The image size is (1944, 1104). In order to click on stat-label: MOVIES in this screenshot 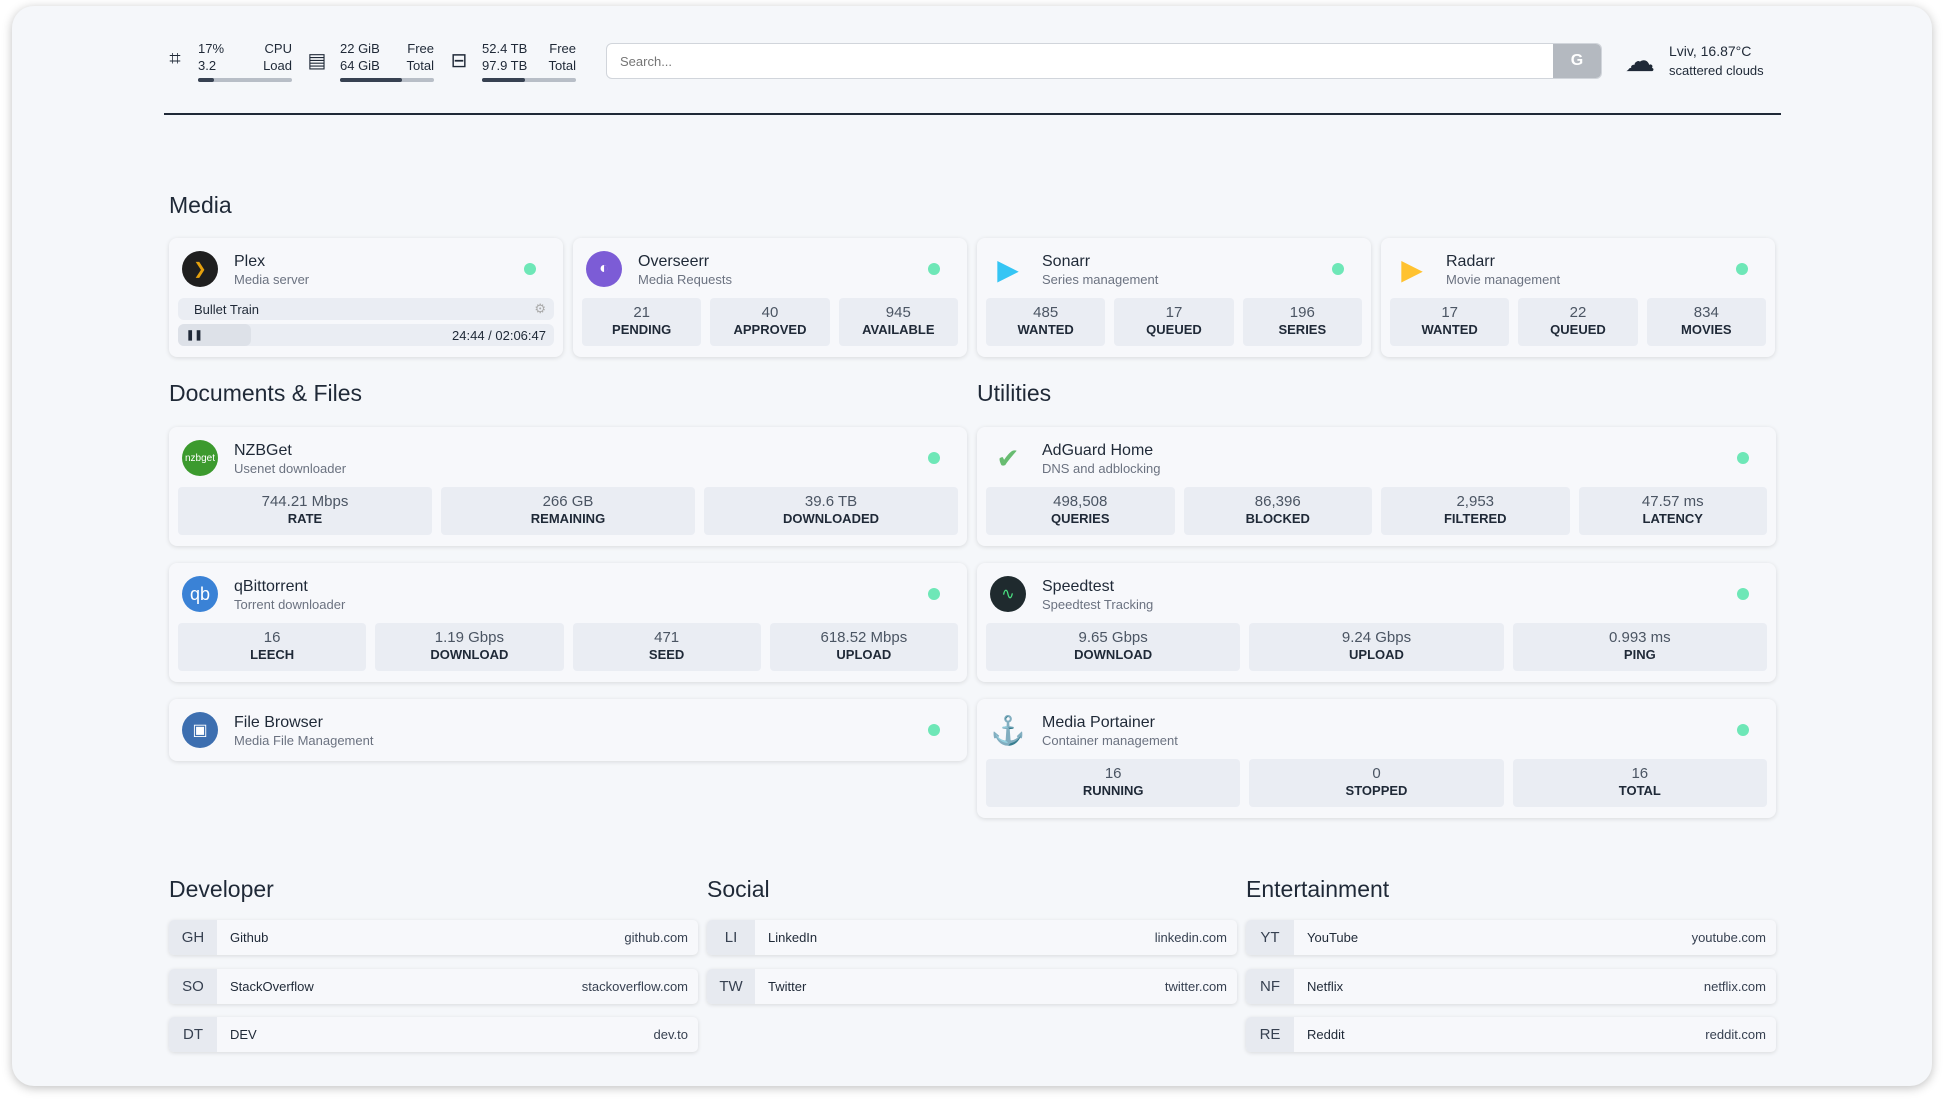, I will do `click(1706, 329)`.